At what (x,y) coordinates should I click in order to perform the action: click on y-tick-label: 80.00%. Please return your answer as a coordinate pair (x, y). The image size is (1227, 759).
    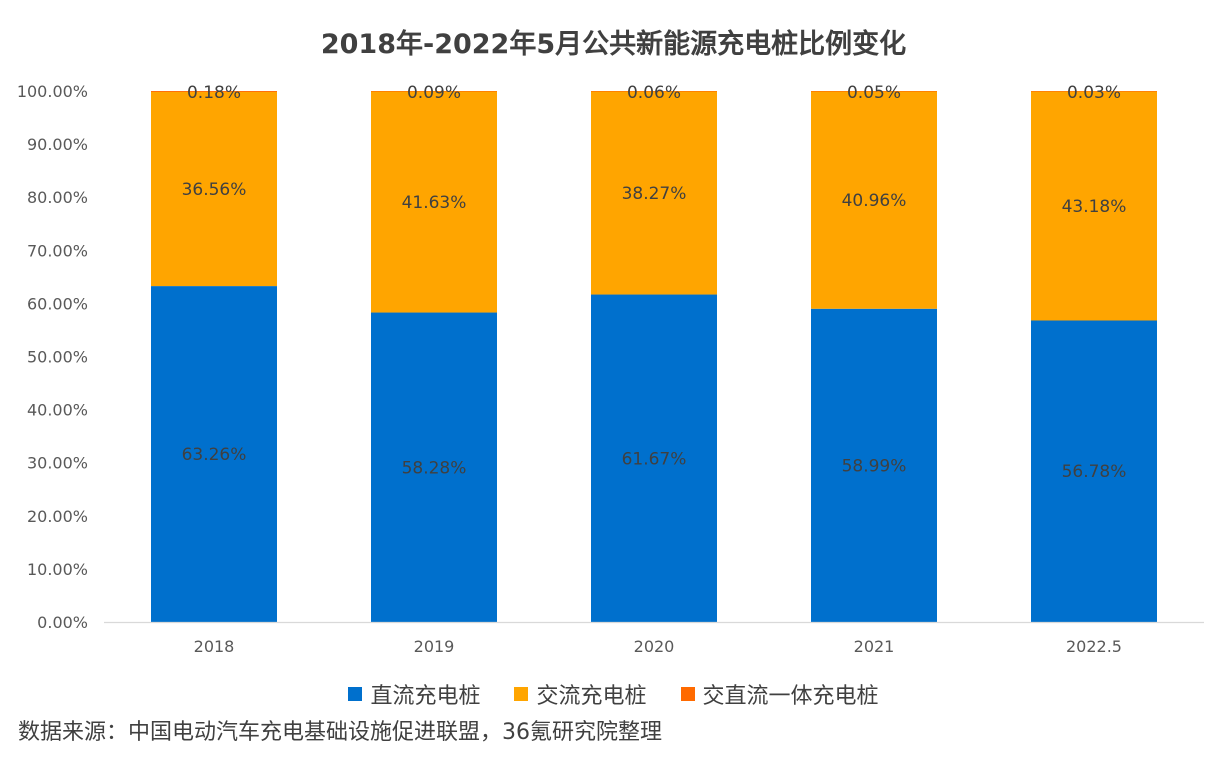
    Looking at the image, I should click on (57, 197).